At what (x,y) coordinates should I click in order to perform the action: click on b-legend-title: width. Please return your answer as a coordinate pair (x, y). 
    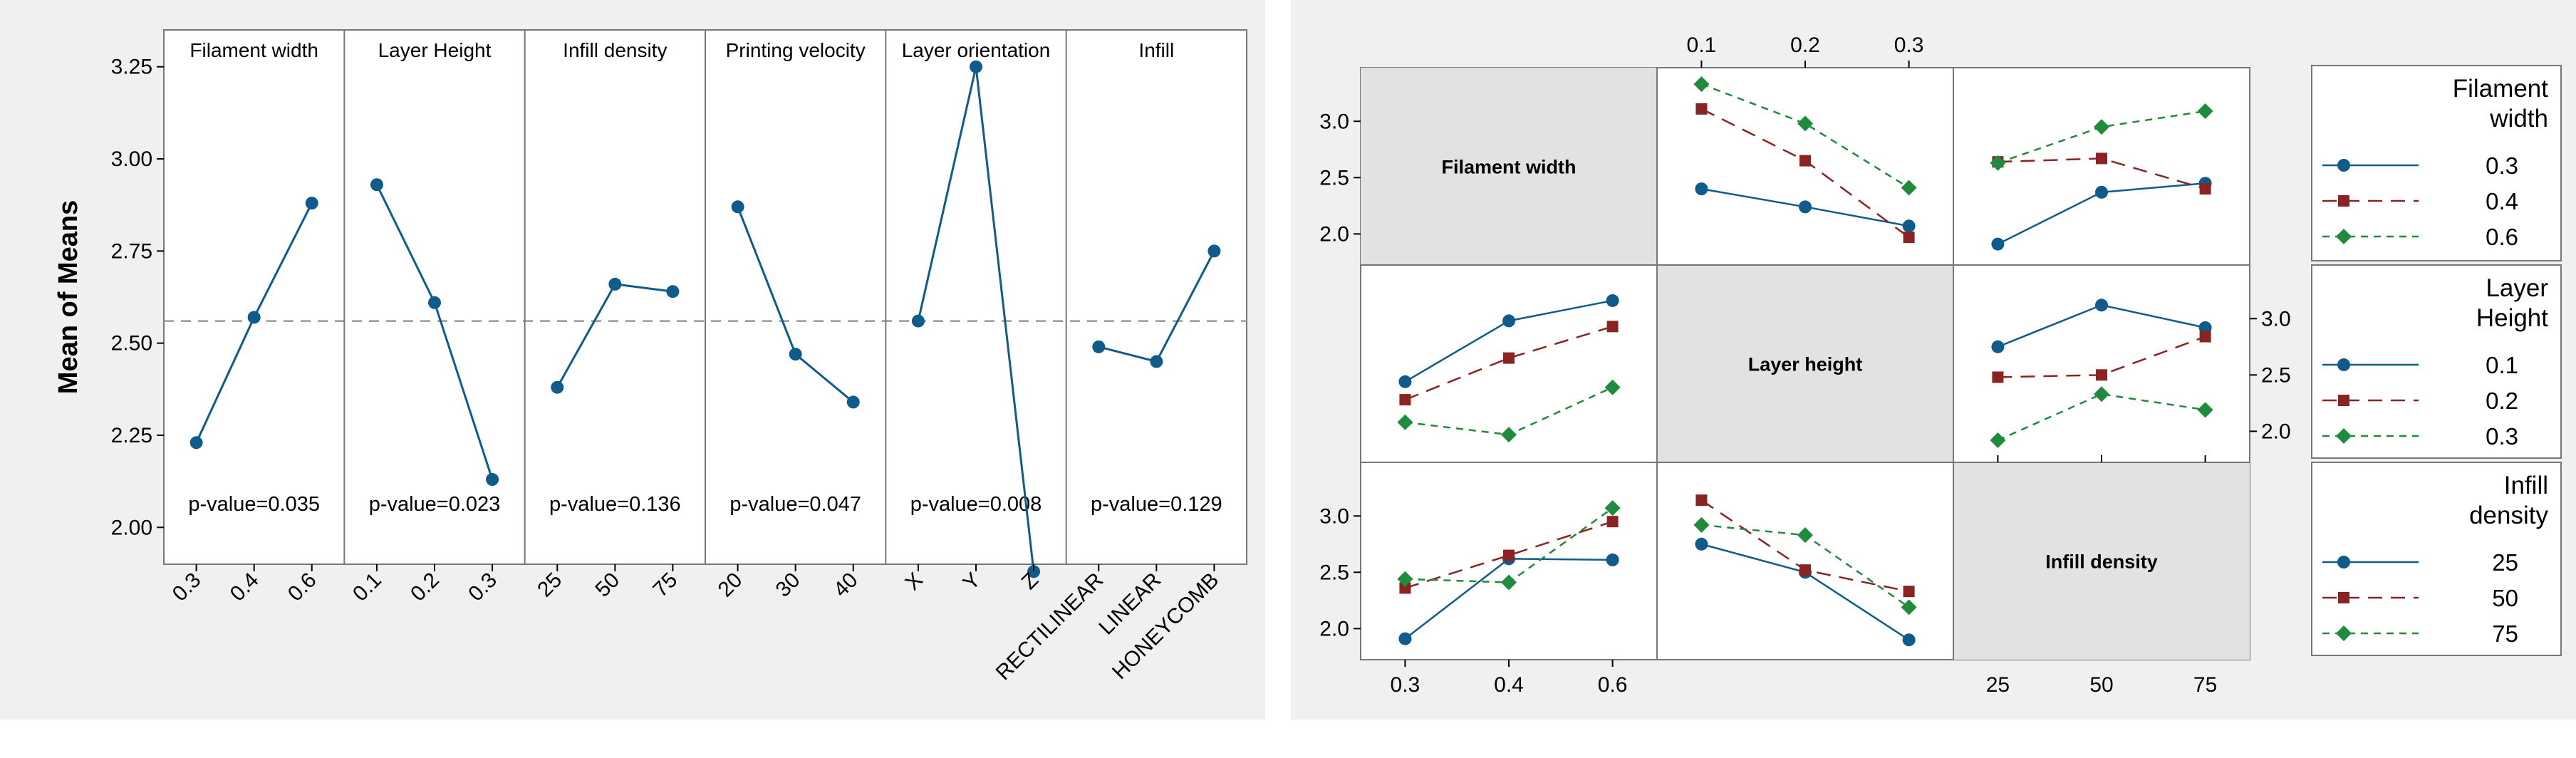
    Looking at the image, I should click on (2518, 119).